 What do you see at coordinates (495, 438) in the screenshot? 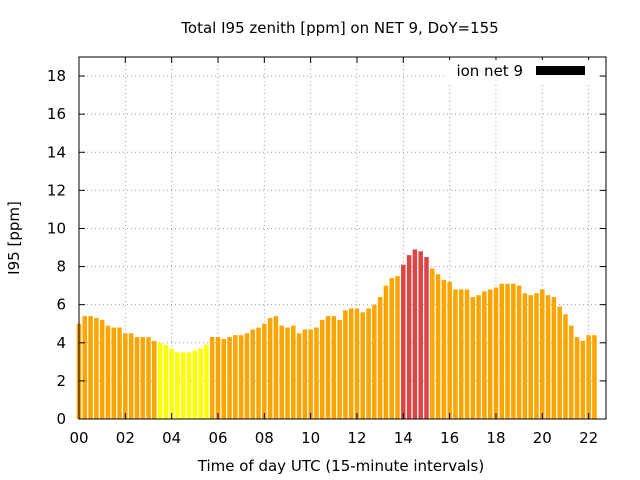
I see `x-tick-label: 18` at bounding box center [495, 438].